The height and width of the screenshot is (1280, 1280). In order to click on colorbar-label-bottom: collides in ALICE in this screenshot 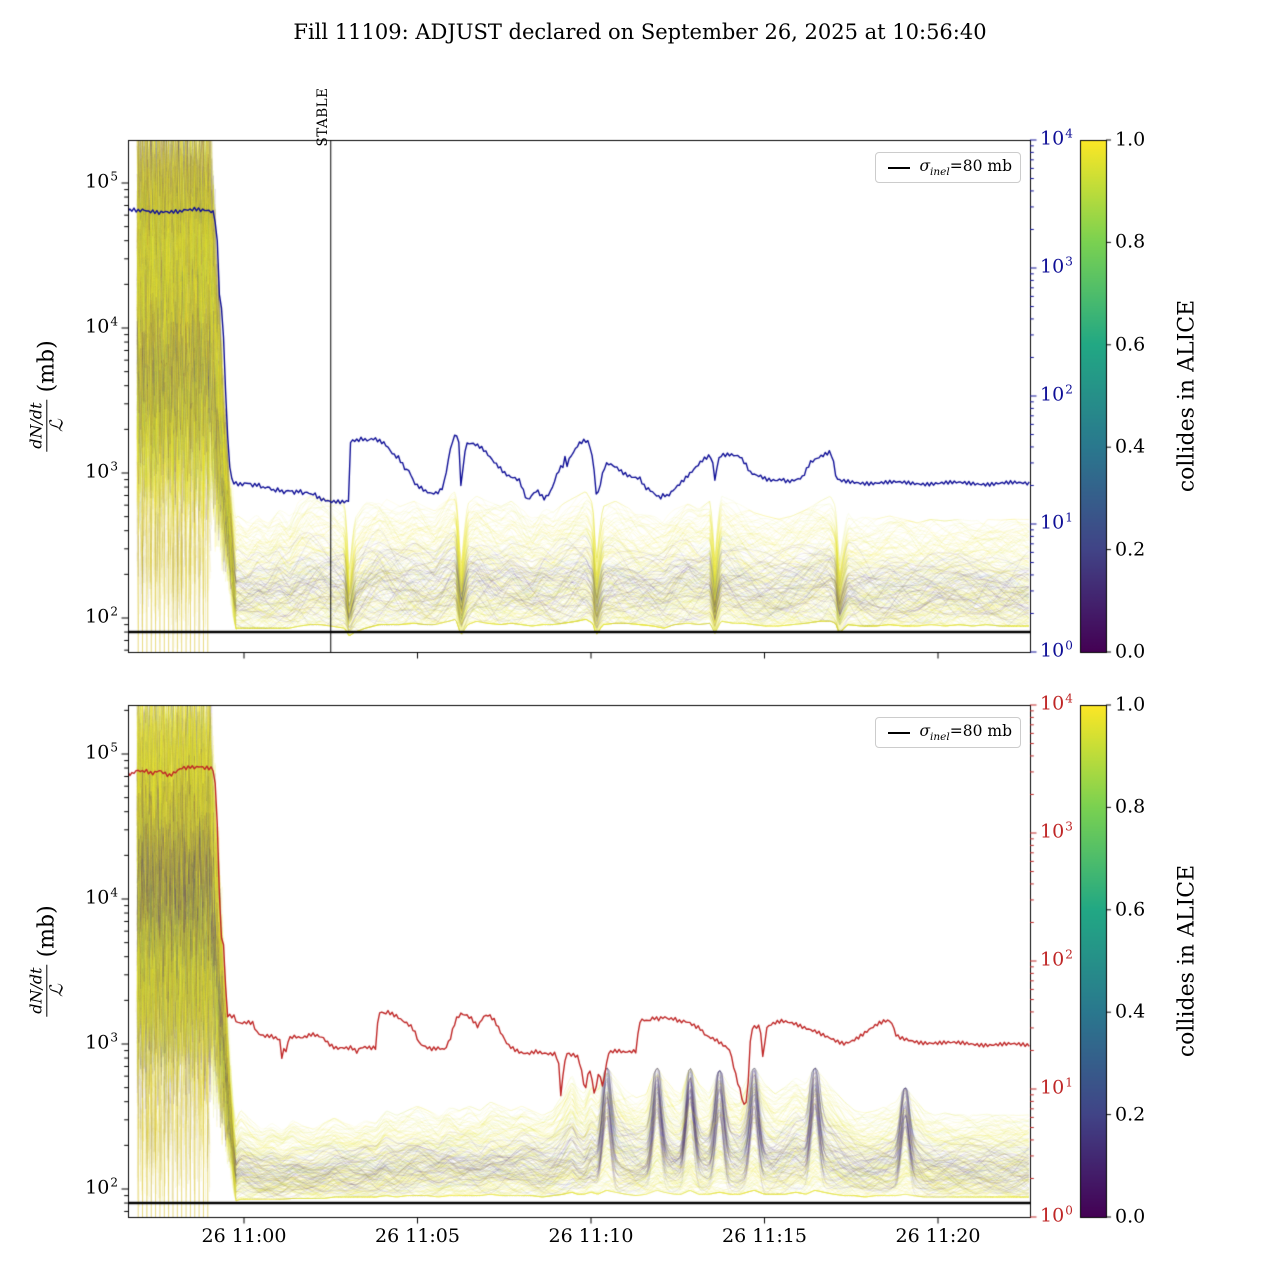, I will do `click(1187, 961)`.